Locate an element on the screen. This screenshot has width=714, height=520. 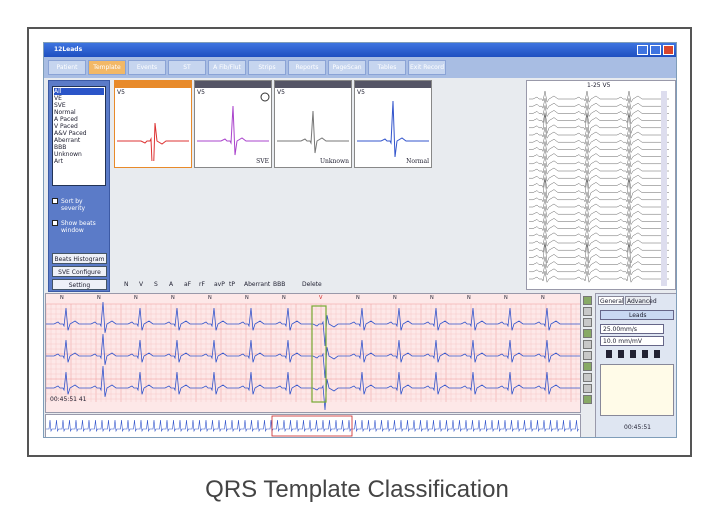
strip-title: 1-25 V5 is located at coordinates (599, 85).